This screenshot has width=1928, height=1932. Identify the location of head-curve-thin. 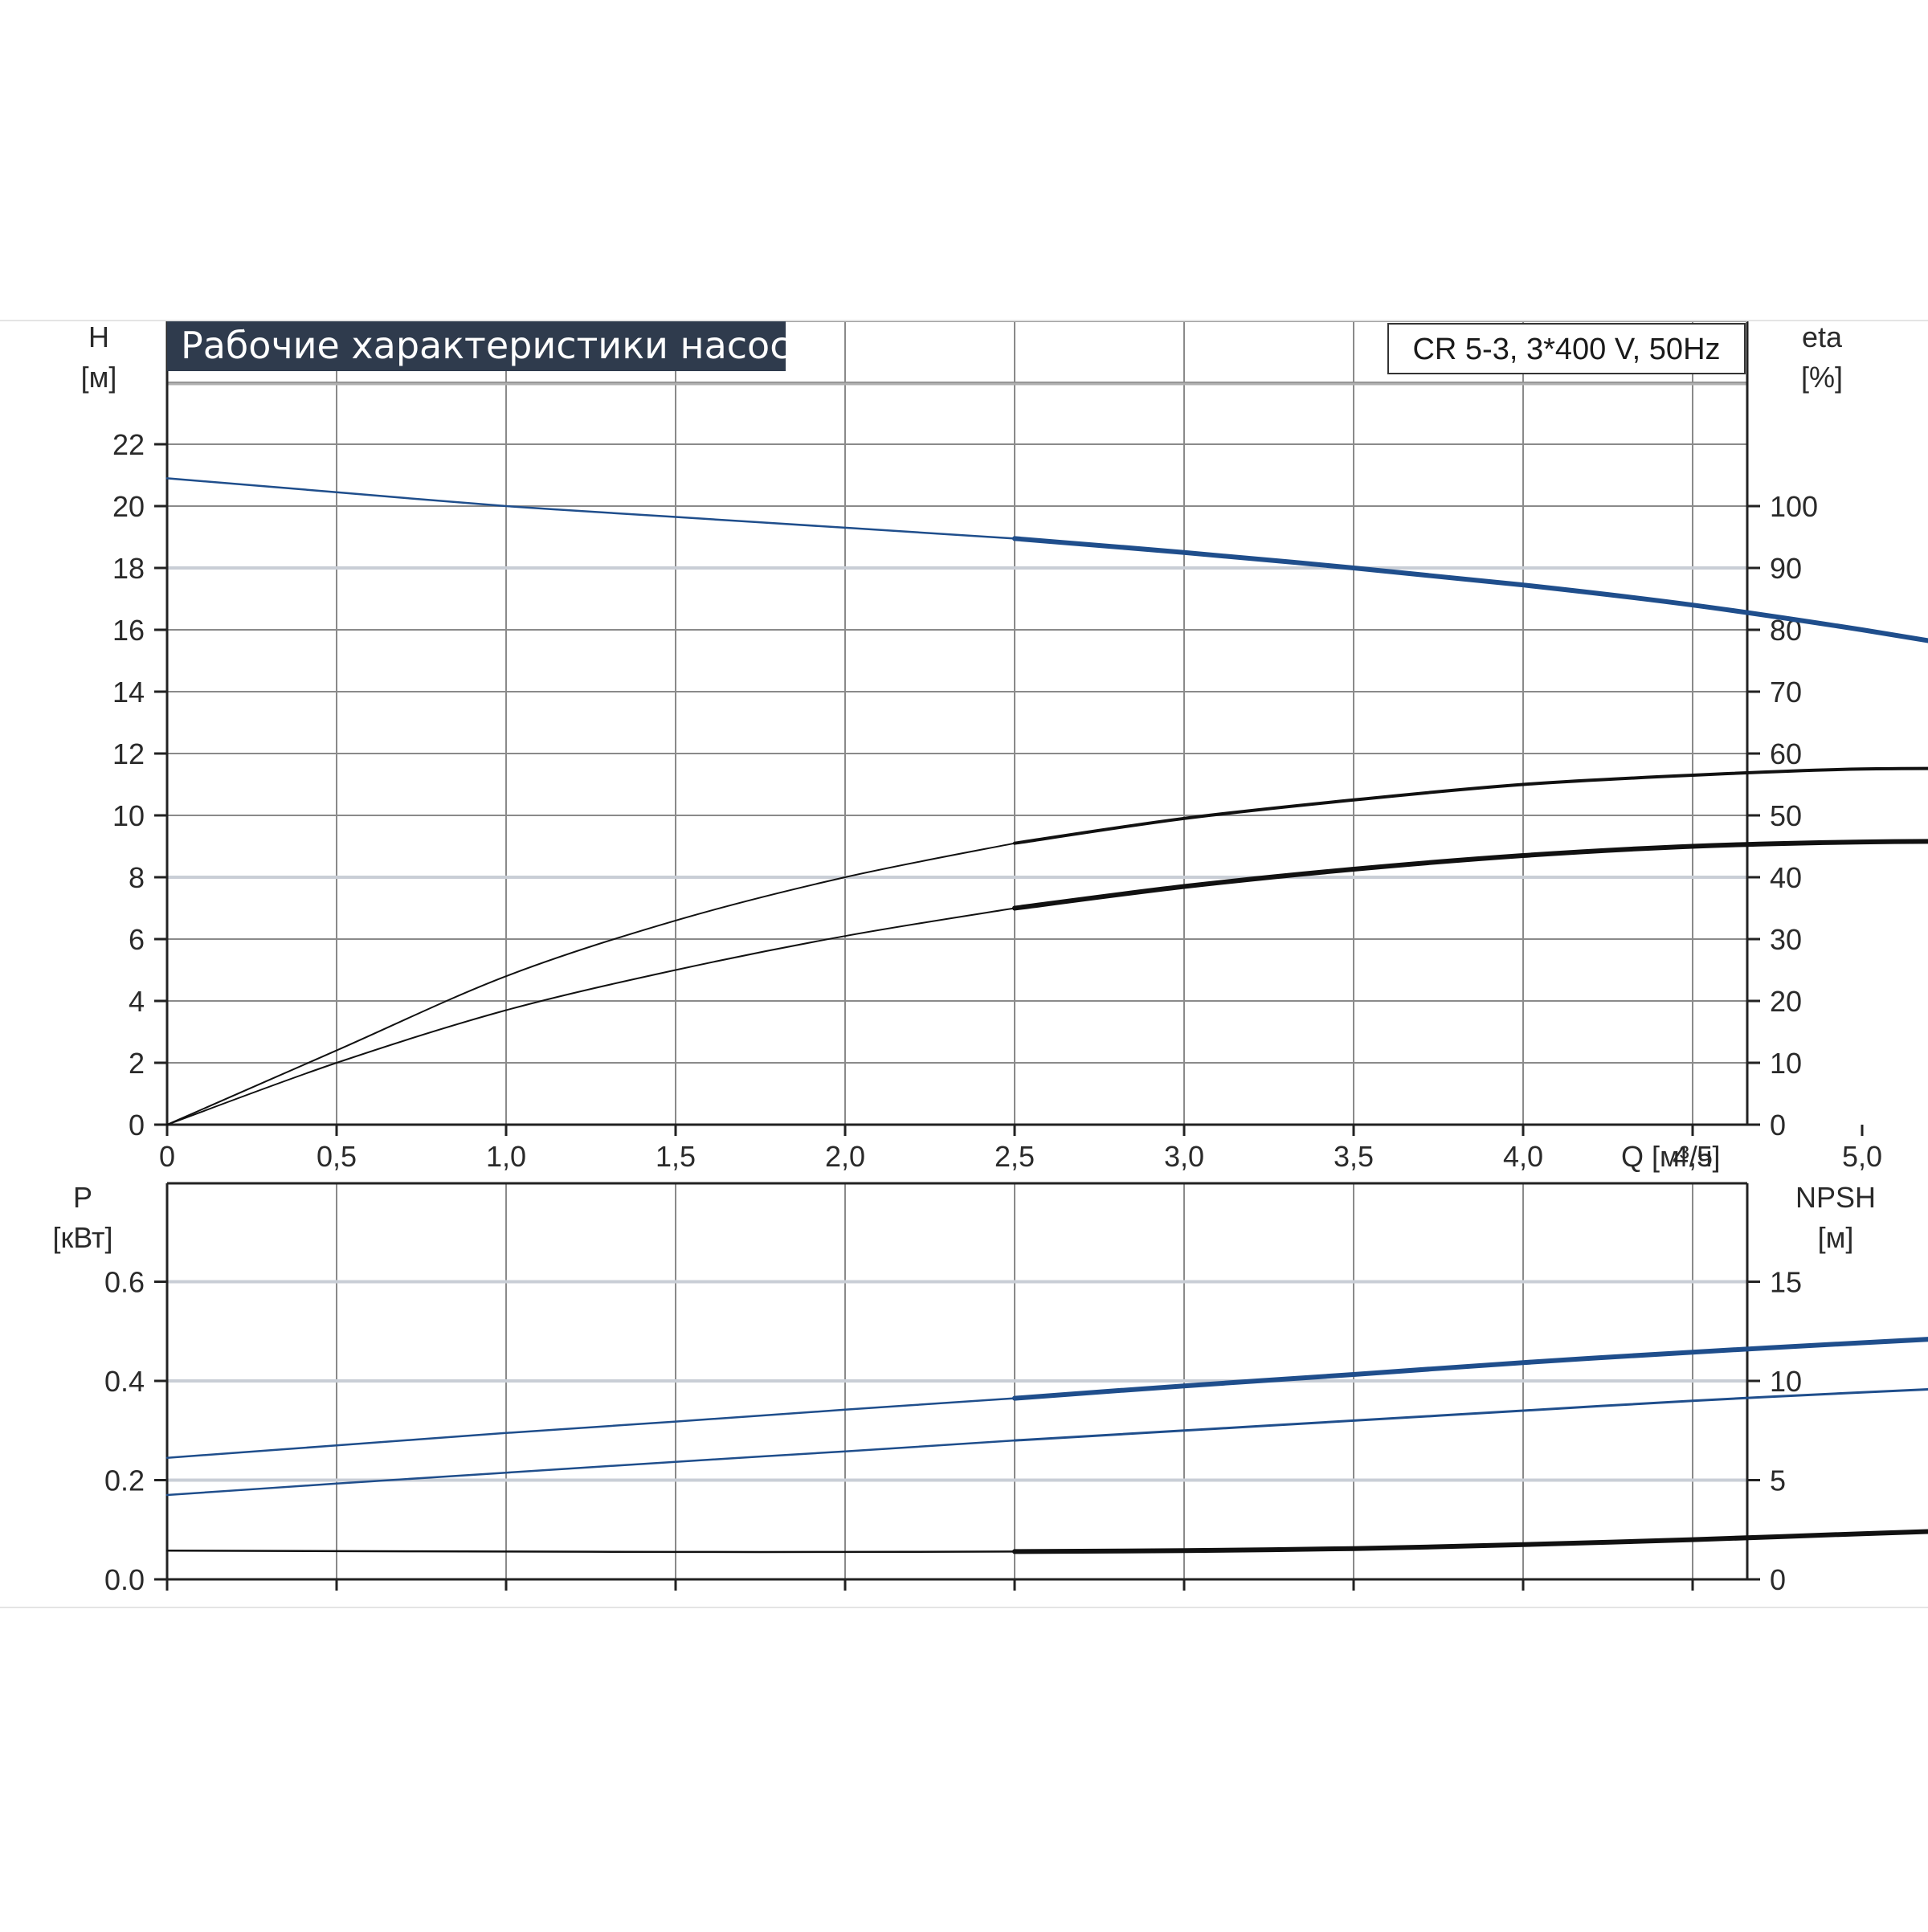
(590, 509).